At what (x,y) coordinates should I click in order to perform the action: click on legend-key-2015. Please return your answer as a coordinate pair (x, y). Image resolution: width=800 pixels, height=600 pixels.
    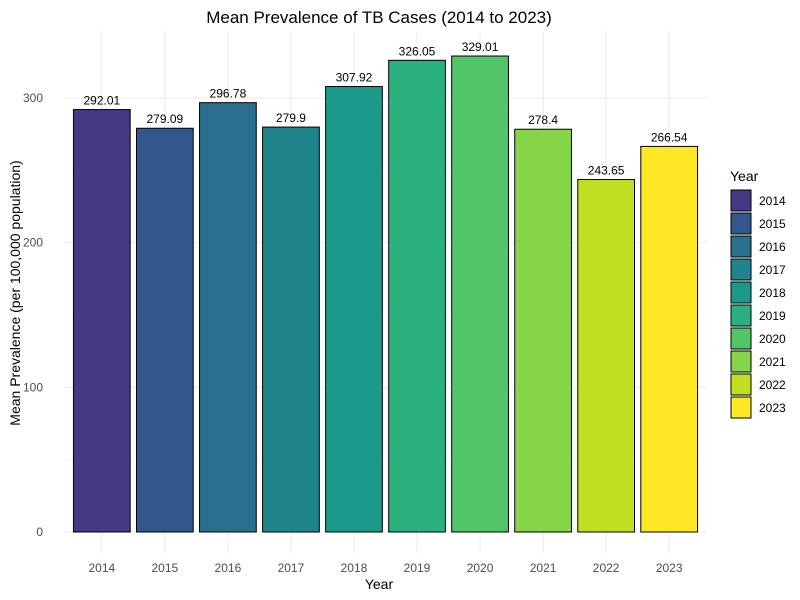
    Looking at the image, I should click on (741, 223).